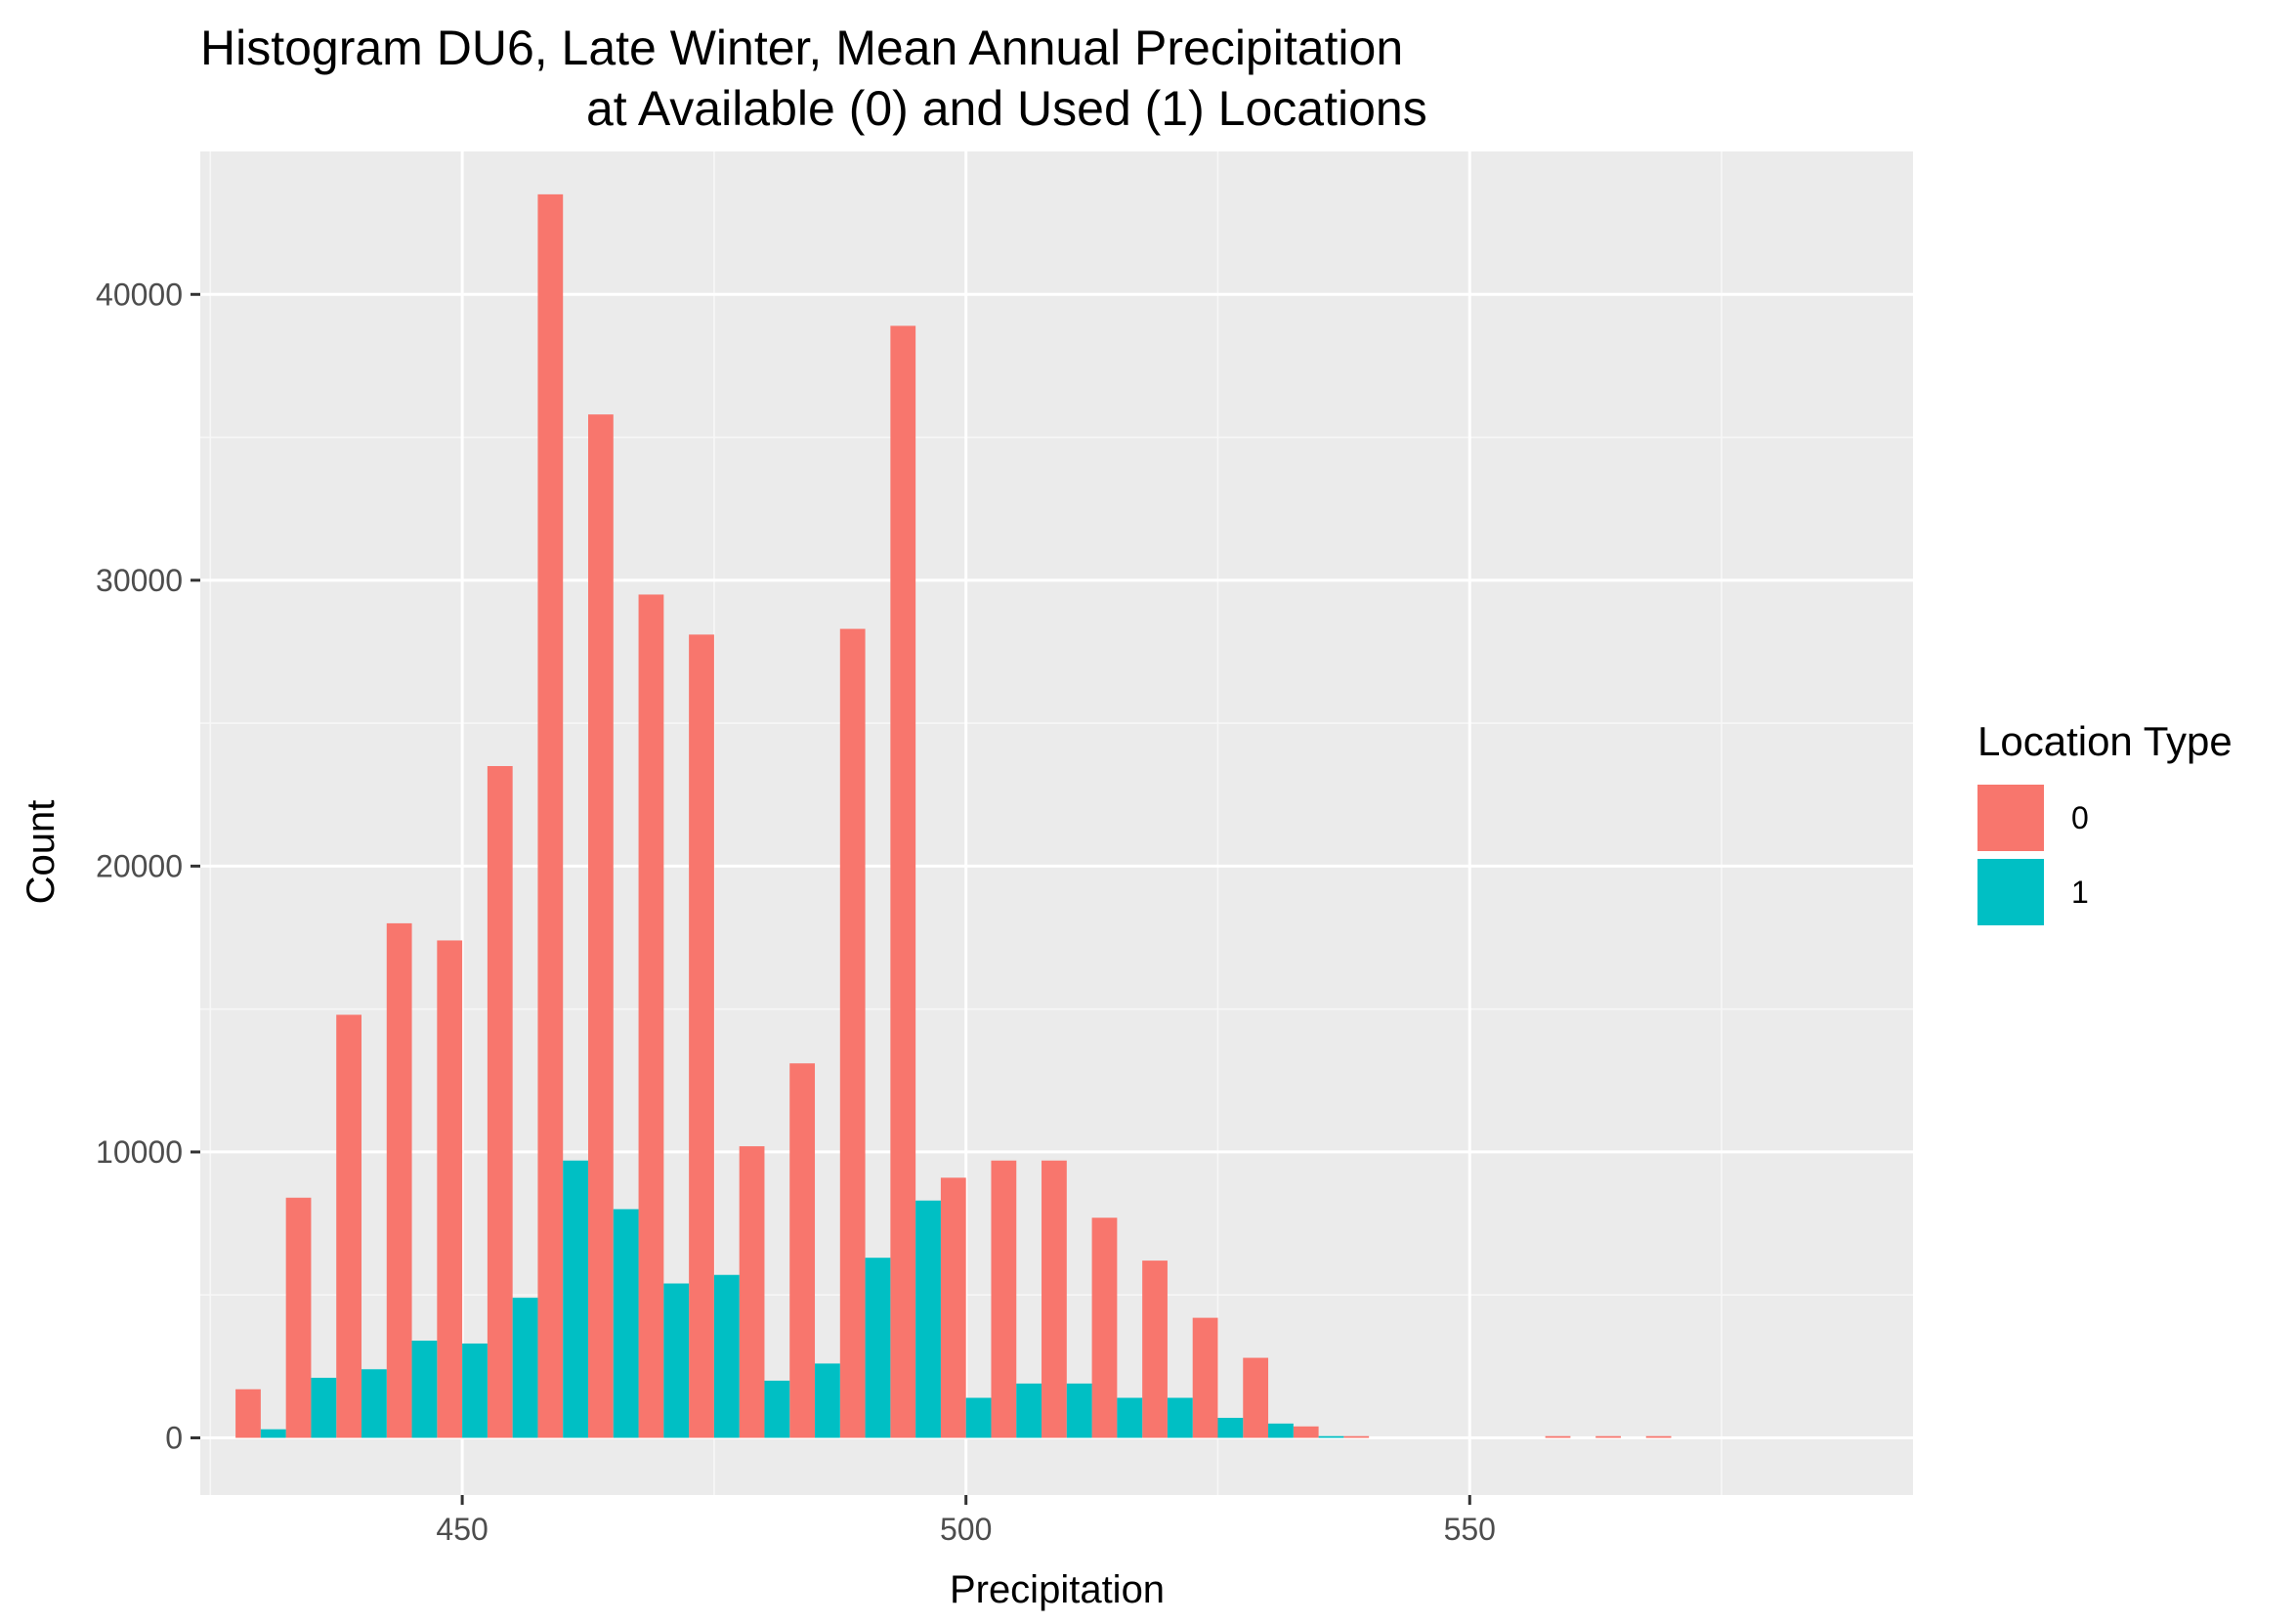 Image resolution: width=2296 pixels, height=1624 pixels. What do you see at coordinates (1007, 109) in the screenshot?
I see `chart-title-line2: at Available (0) and Used (1) Locations` at bounding box center [1007, 109].